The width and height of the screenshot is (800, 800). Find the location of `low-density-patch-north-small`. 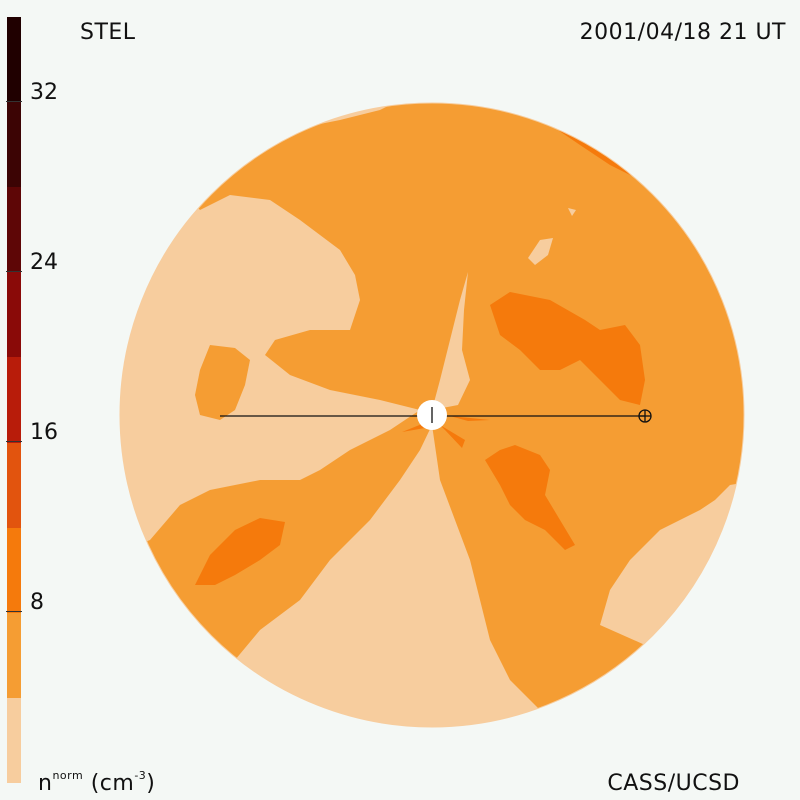

low-density-patch-north-small is located at coordinates (572, 212).